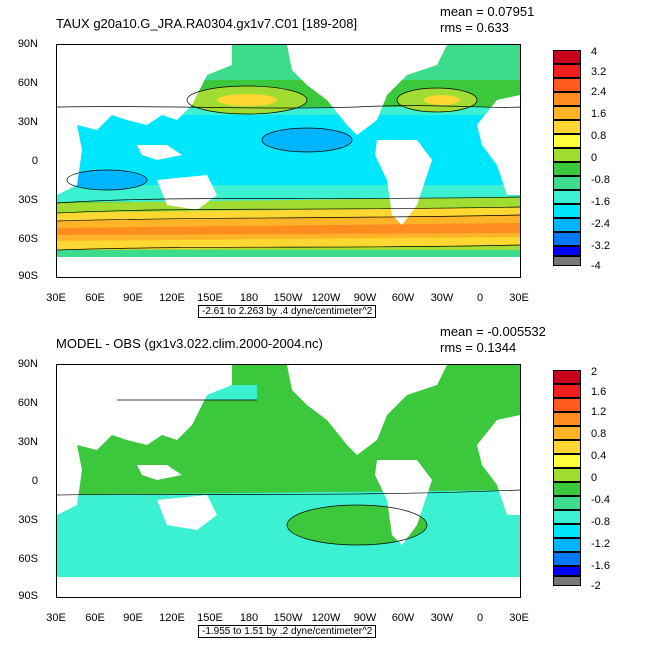 This screenshot has height=647, width=647. What do you see at coordinates (249, 298) in the screenshot?
I see `lon-label: 180` at bounding box center [249, 298].